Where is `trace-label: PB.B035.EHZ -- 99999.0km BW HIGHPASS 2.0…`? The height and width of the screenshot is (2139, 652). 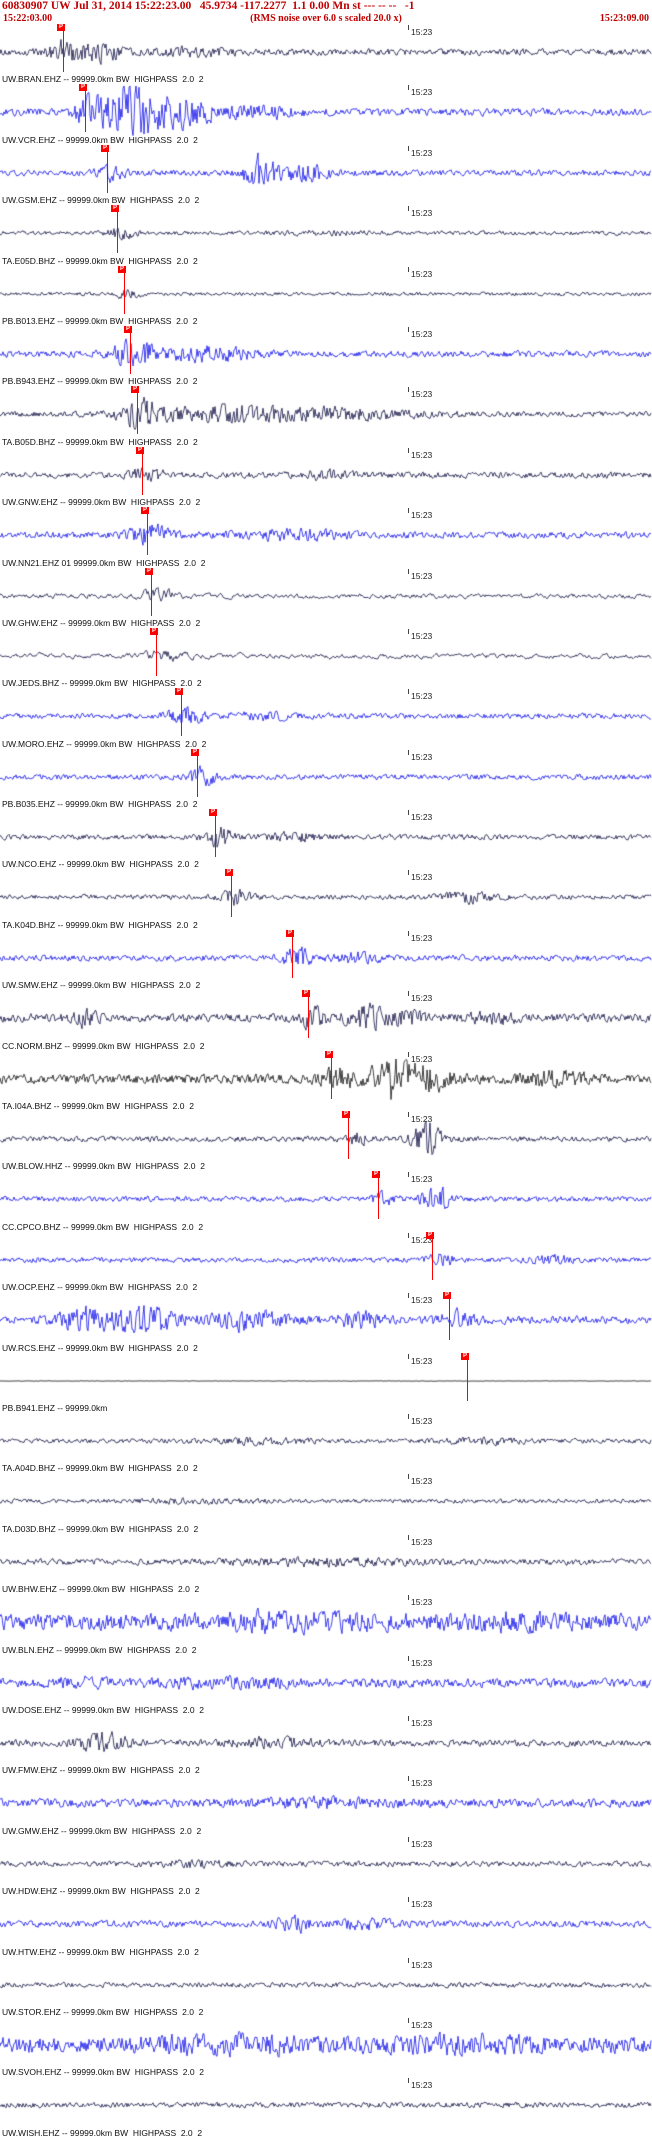
trace-label: PB.B035.EHZ -- 99999.0km BW HIGHPASS 2.0… is located at coordinates (100, 804).